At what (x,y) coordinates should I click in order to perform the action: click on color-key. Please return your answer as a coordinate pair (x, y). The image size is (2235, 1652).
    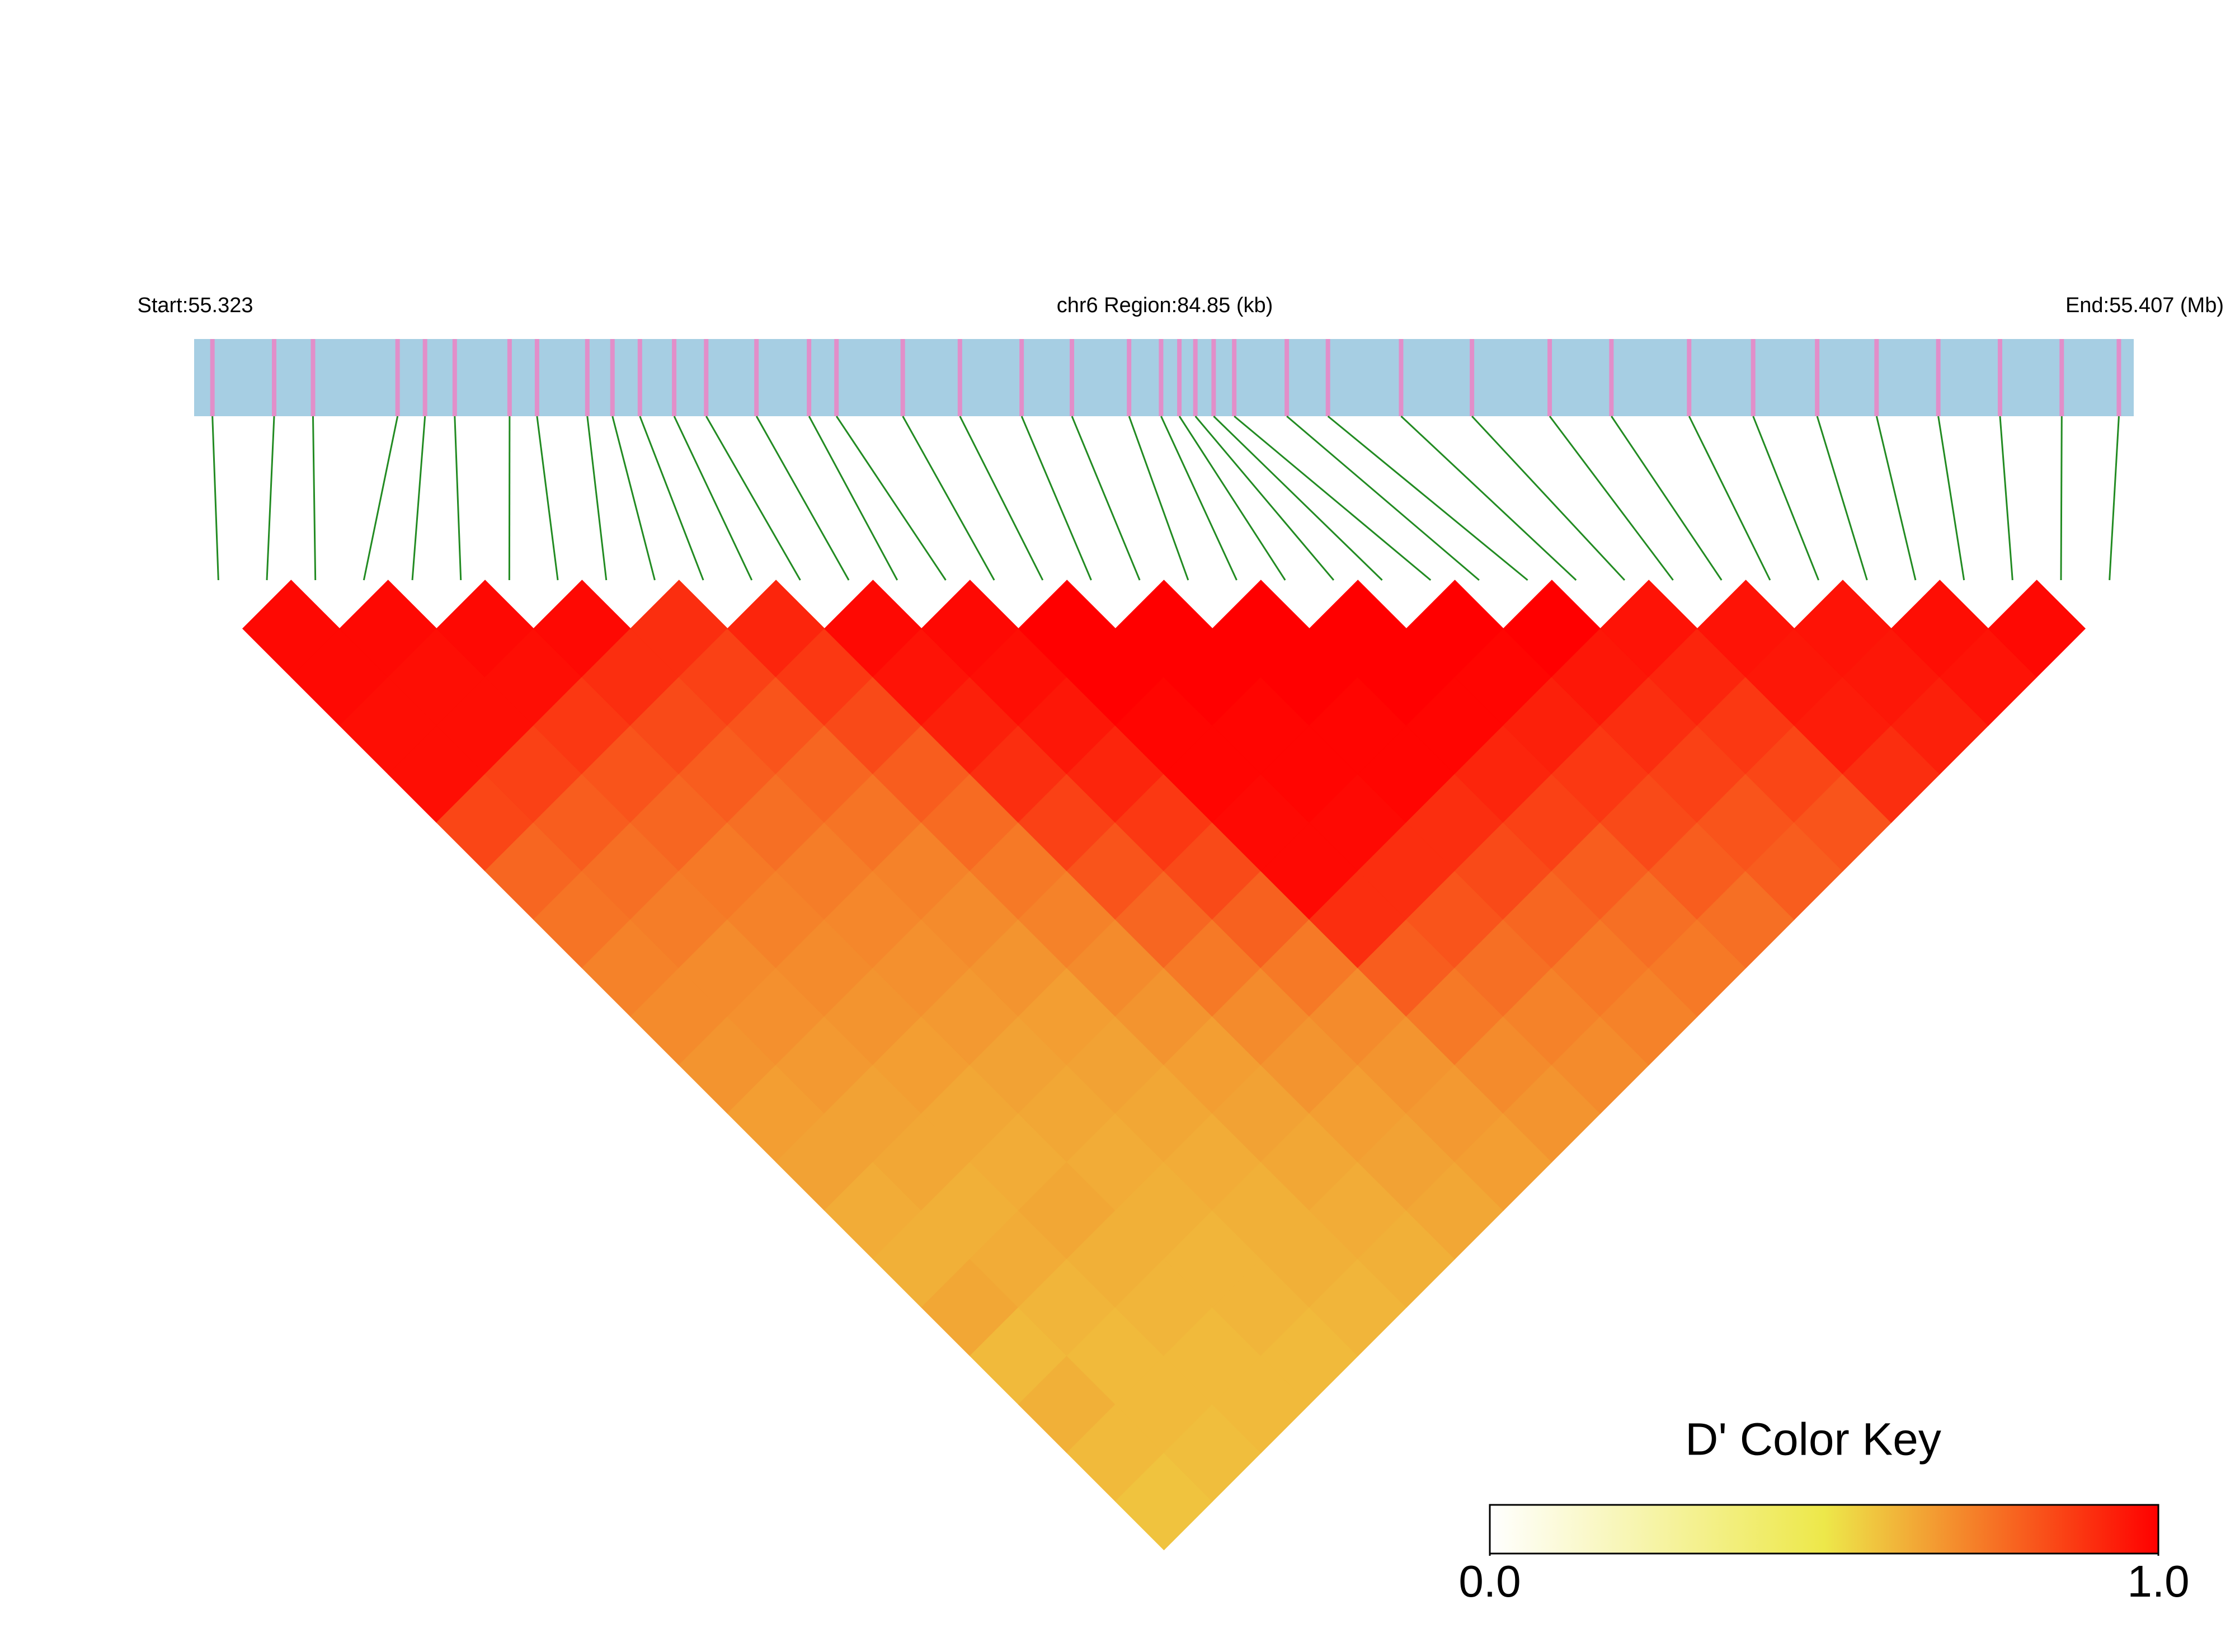
    Looking at the image, I should click on (1824, 1529).